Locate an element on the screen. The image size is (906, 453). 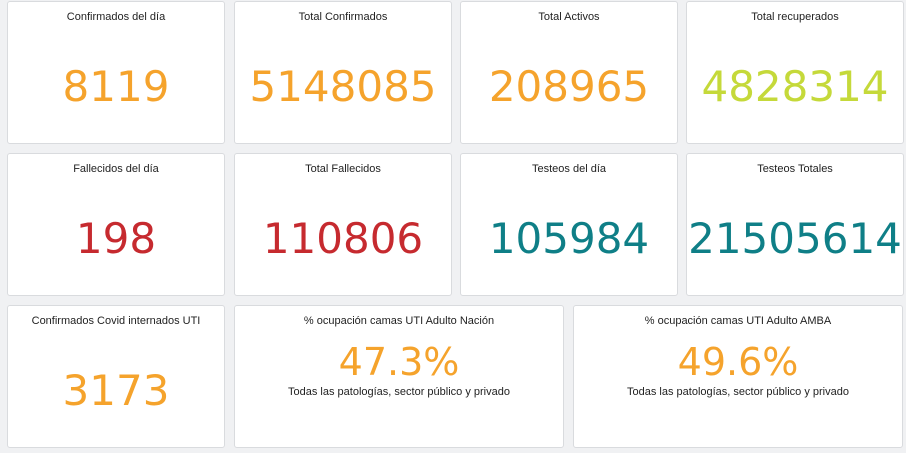
card-total-recuperados: Total recuperados 4828314 is located at coordinates (795, 72).